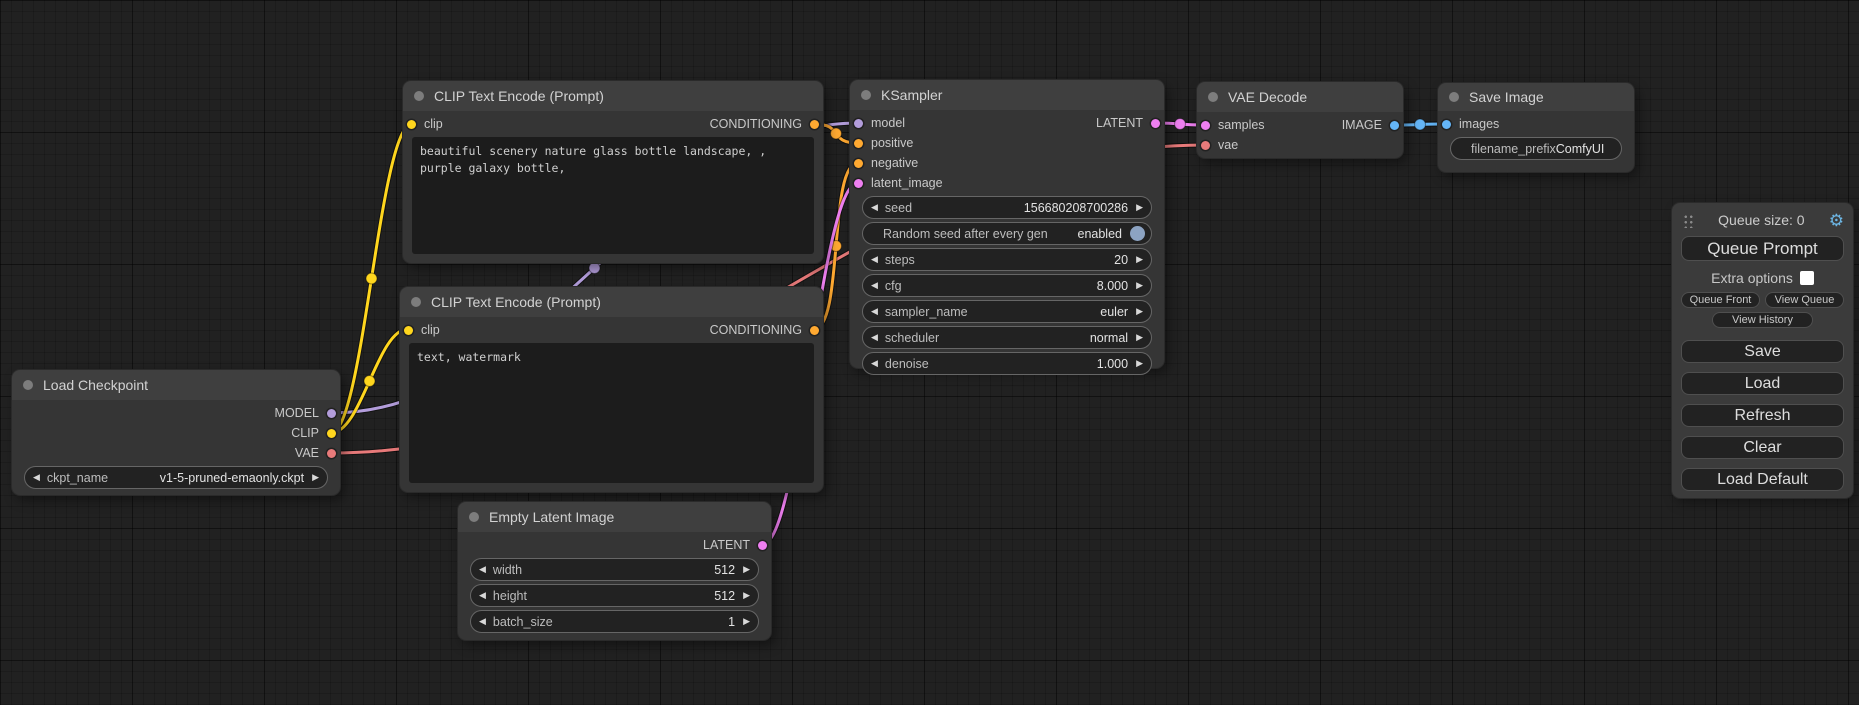 This screenshot has width=1859, height=705. Describe the element at coordinates (1300, 145) in the screenshot. I see `input-slot-vae: vae` at that location.